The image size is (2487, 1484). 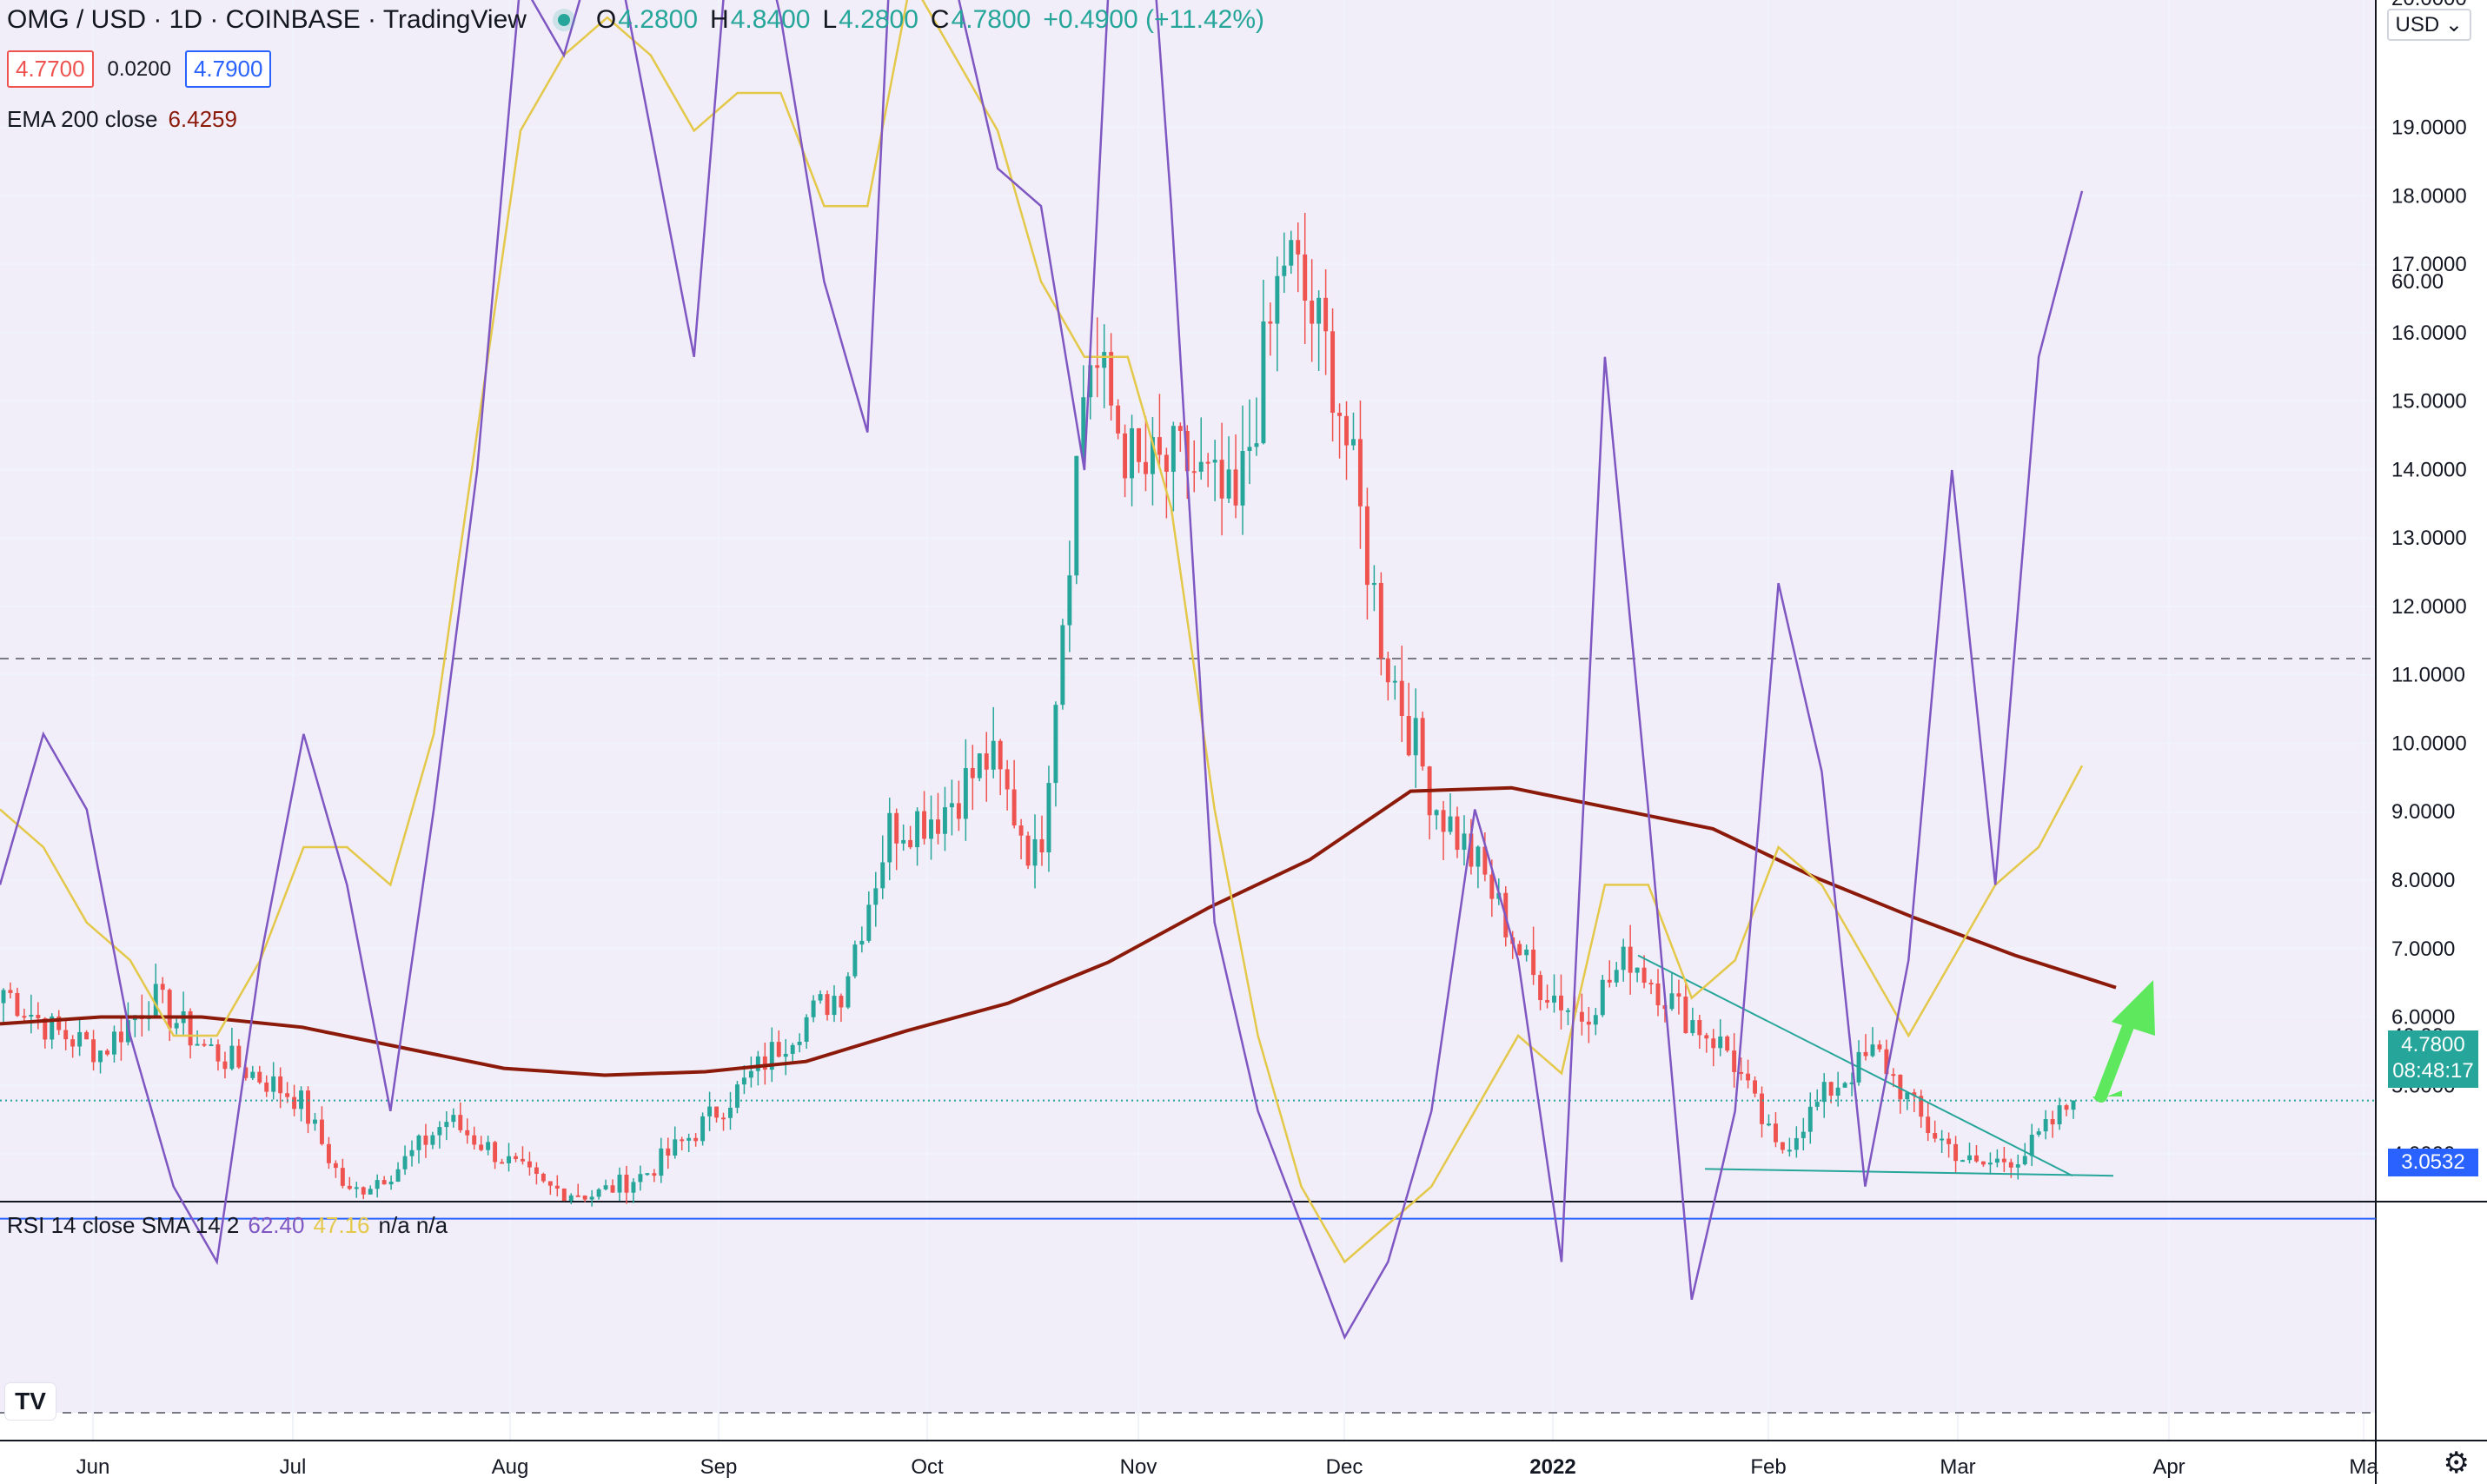 What do you see at coordinates (2456, 1463) in the screenshot?
I see `gear-icon: ⚙` at bounding box center [2456, 1463].